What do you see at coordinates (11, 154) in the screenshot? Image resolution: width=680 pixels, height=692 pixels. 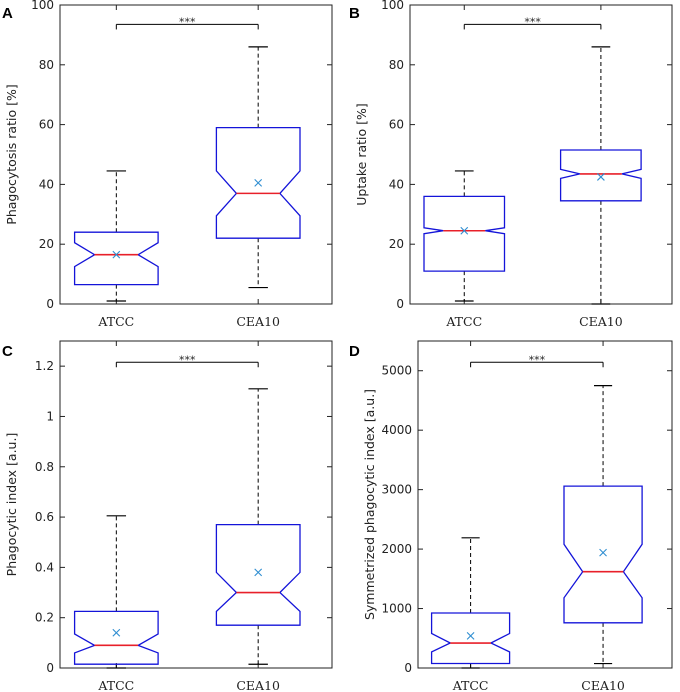 I see `y-axis-label: Phagocytosis ratio [%]` at bounding box center [11, 154].